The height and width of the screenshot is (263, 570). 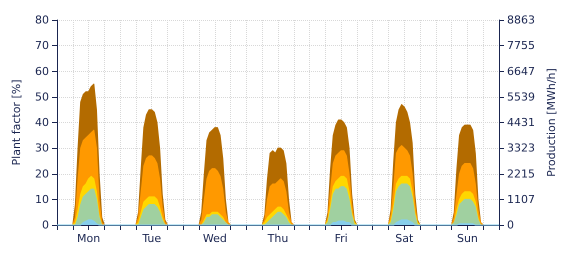 What do you see at coordinates (521, 148) in the screenshot?
I see `y2-tick-label: 3323` at bounding box center [521, 148].